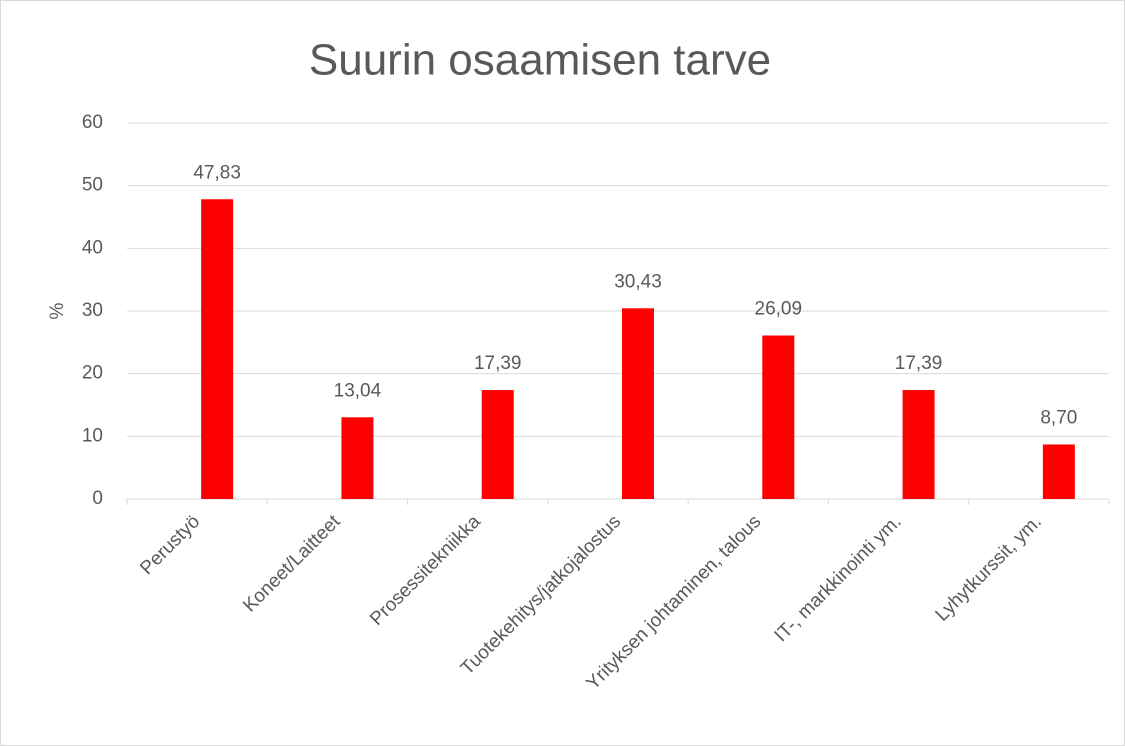 The width and height of the screenshot is (1125, 746). Describe the element at coordinates (217, 172) in the screenshot. I see `data-label: 47,83` at that location.